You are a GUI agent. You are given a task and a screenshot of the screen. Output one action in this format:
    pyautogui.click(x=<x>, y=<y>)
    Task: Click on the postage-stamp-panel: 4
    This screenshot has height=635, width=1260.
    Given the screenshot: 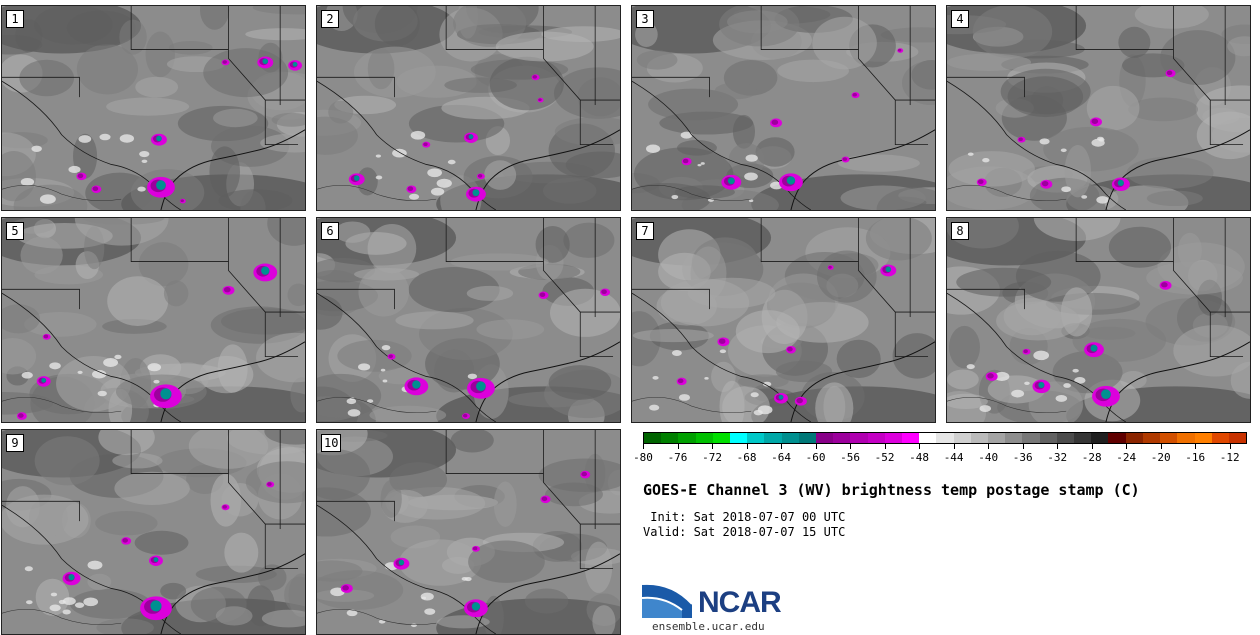 What is the action you would take?
    pyautogui.click(x=1098, y=108)
    